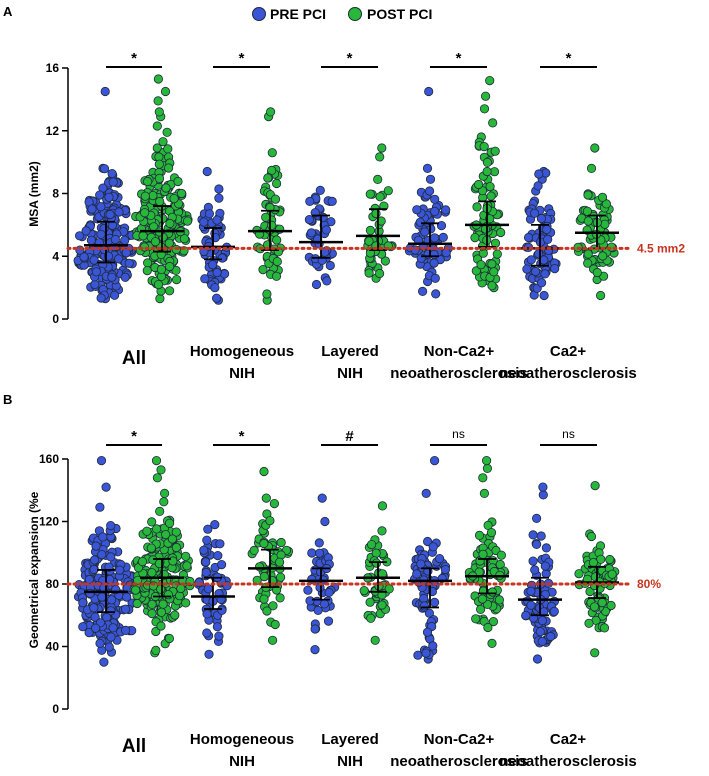 Image resolution: width=709 pixels, height=776 pixels. I want to click on panel-a-y-tick-label: 12, so click(53, 131).